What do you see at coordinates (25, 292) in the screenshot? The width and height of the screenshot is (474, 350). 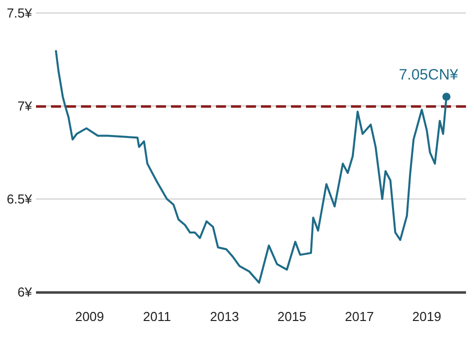 I see `y-tick-label: 6¥` at bounding box center [25, 292].